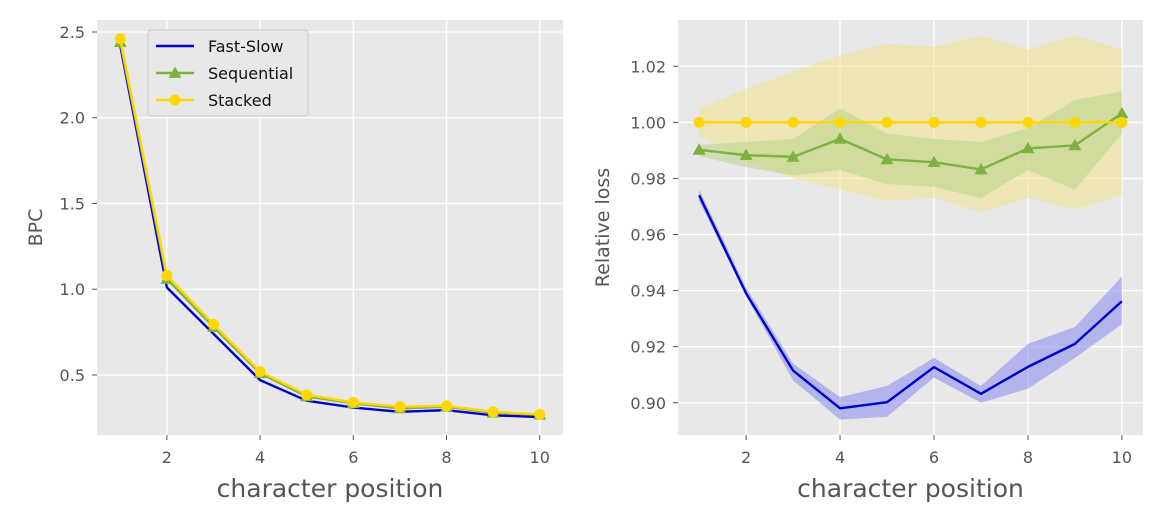 The width and height of the screenshot is (1174, 526). What do you see at coordinates (648, 347) in the screenshot?
I see `relloss-ytick-label: 0.92` at bounding box center [648, 347].